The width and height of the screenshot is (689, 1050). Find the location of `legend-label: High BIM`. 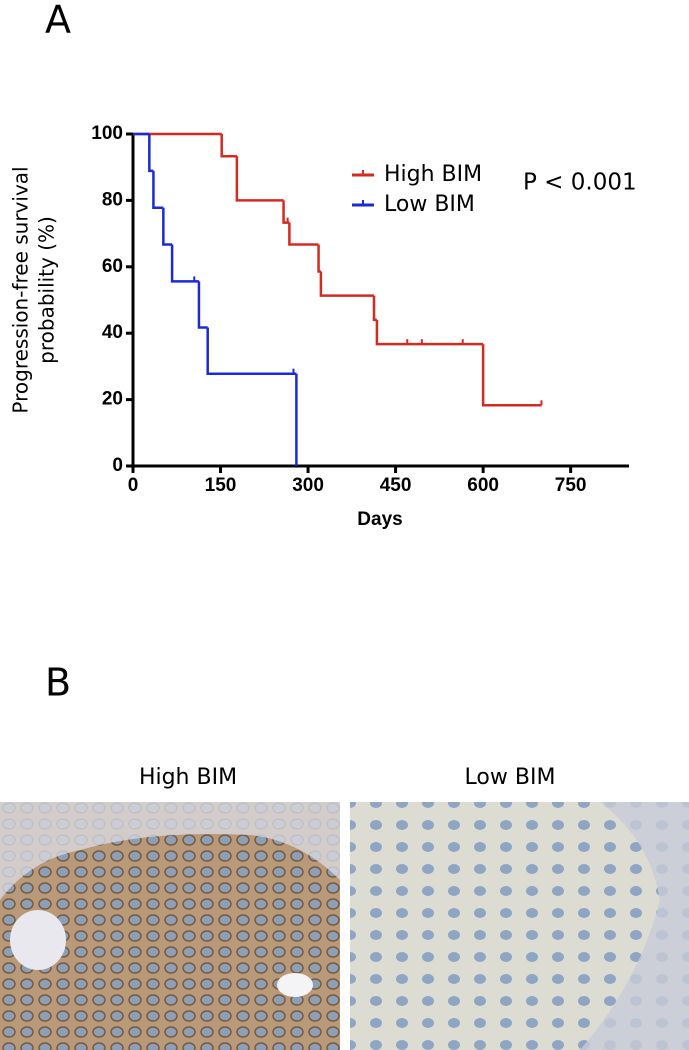

legend-label: High BIM is located at coordinates (433, 174).